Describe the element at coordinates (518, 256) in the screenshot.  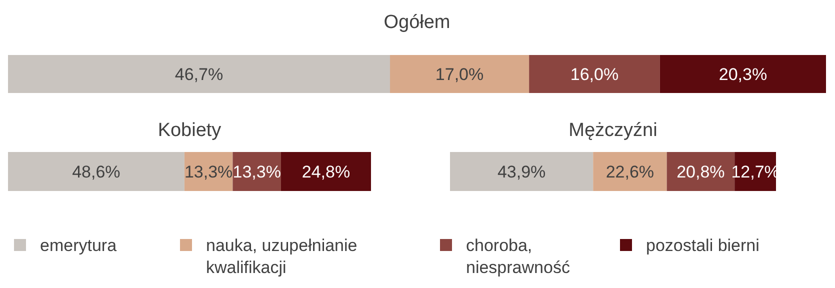
I see `legend-label: choroba, niesprawność` at that location.